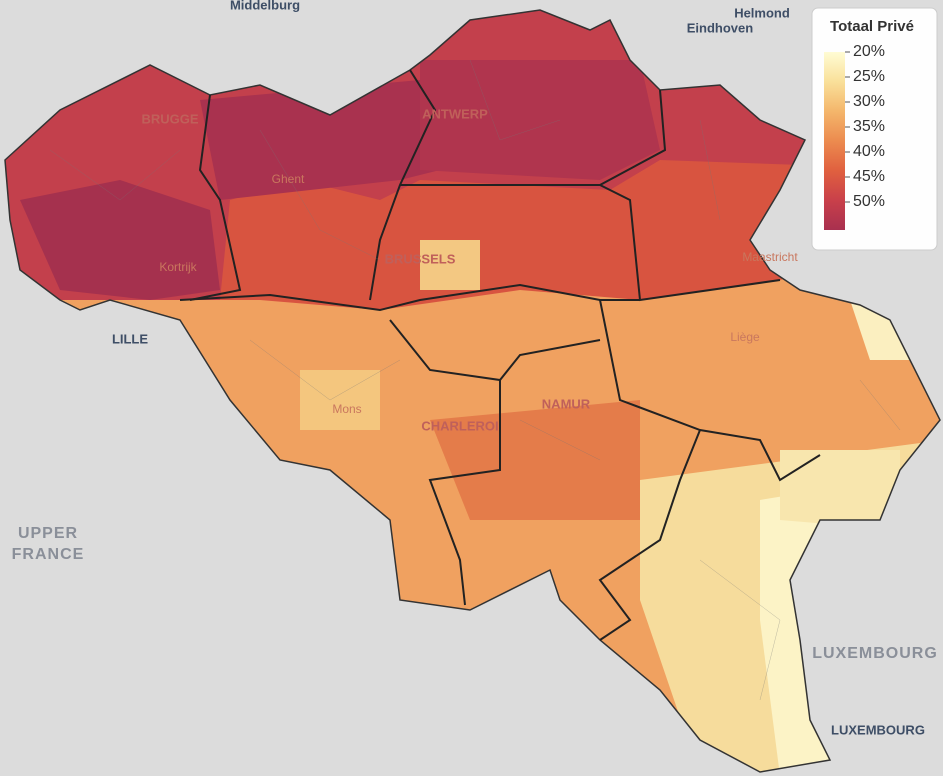  What do you see at coordinates (869, 126) in the screenshot?
I see `tick-label: 35%` at bounding box center [869, 126].